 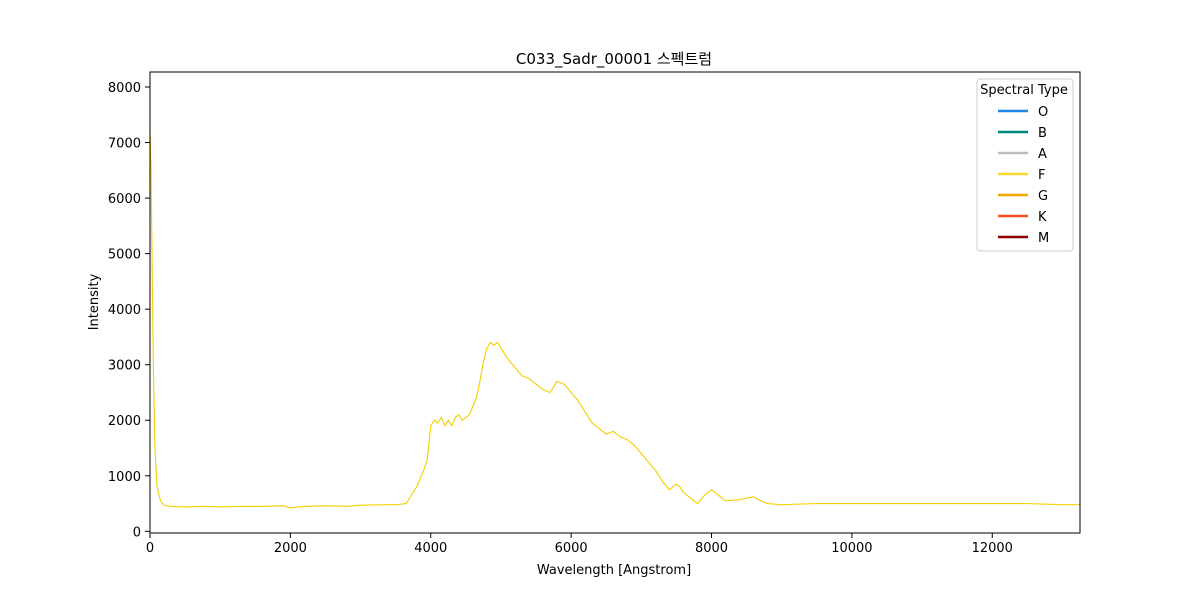 What do you see at coordinates (124, 310) in the screenshot?
I see `y-tick-label: 4000` at bounding box center [124, 310].